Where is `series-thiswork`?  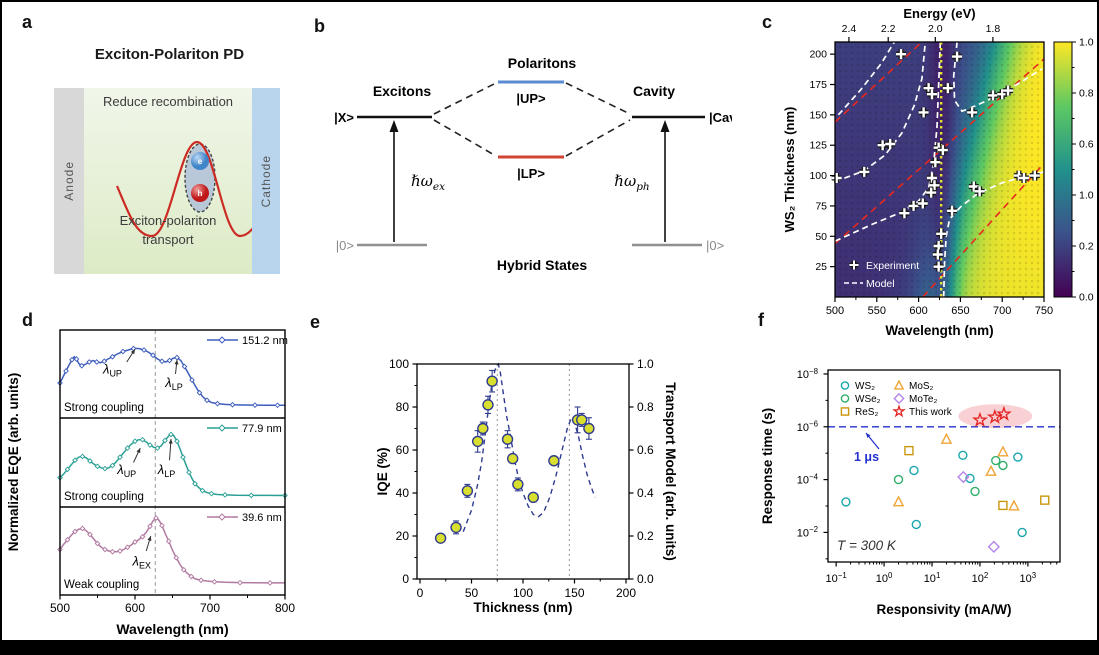 series-thiswork is located at coordinates (991, 416).